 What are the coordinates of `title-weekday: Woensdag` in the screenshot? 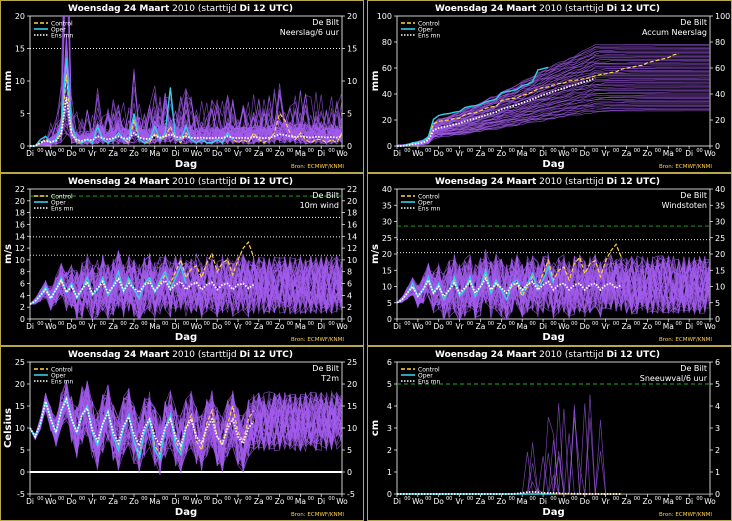 It's located at (463, 9).